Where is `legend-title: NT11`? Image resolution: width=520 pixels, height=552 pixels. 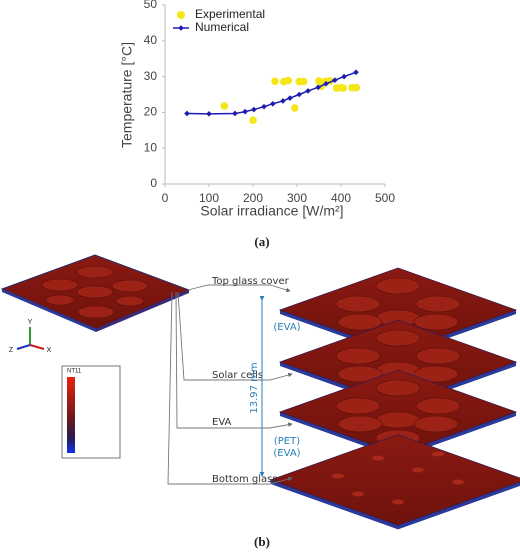 legend-title: NT11 is located at coordinates (74, 372).